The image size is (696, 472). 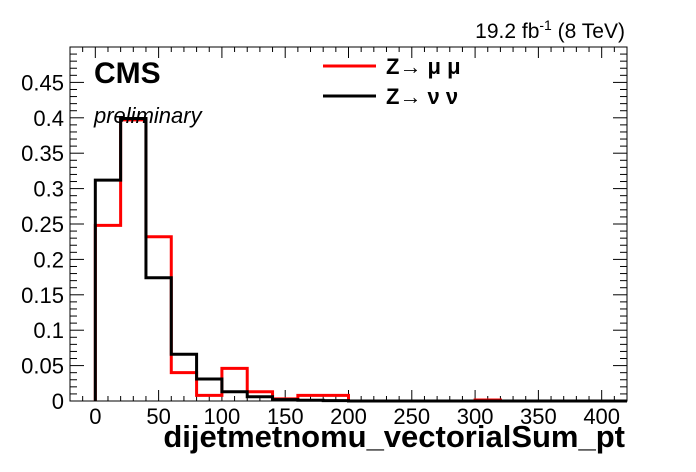 I want to click on y-tick-label: 0.45, so click(x=42, y=82).